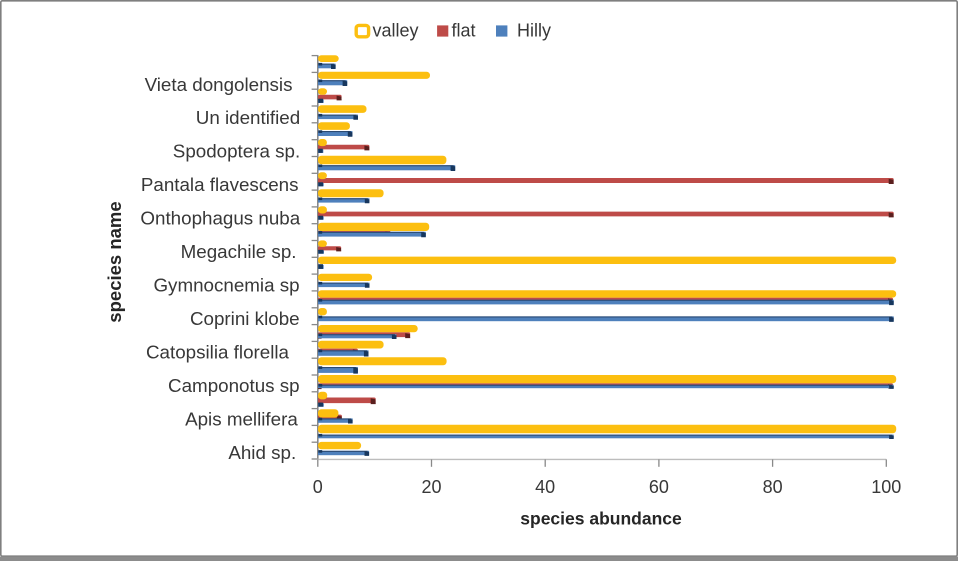 The width and height of the screenshot is (958, 561). I want to click on svg-text: species abundance, so click(601, 519).